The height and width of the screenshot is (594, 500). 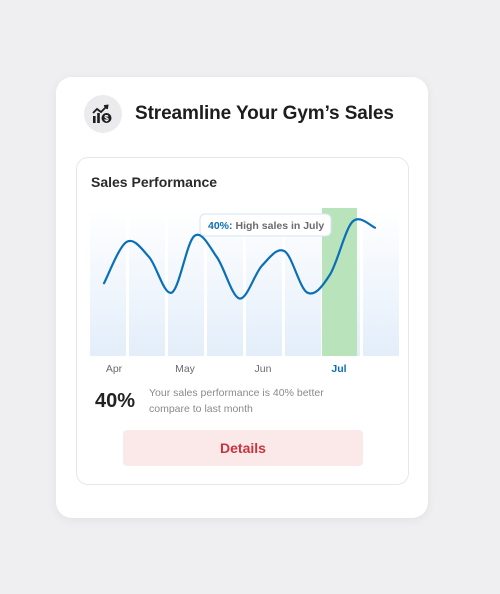 I want to click on sales-line, so click(x=239, y=259).